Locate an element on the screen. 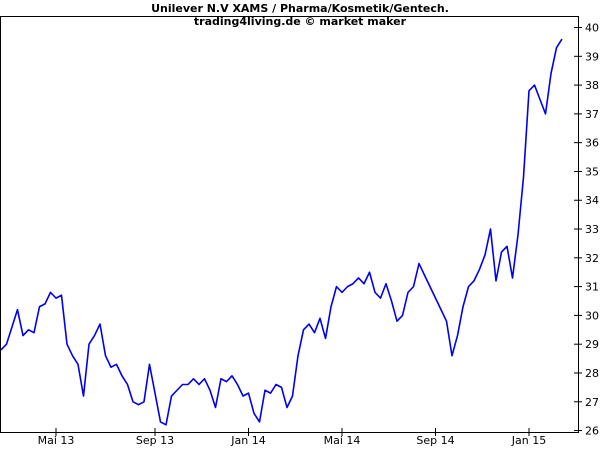 Image resolution: width=600 pixels, height=450 pixels. y-tick-label: 33 is located at coordinates (592, 229).